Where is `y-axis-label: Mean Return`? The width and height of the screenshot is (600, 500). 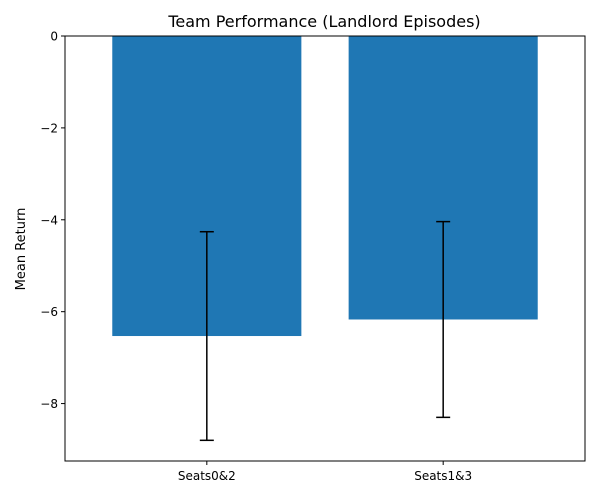
y-axis-label: Mean Return is located at coordinates (21, 249).